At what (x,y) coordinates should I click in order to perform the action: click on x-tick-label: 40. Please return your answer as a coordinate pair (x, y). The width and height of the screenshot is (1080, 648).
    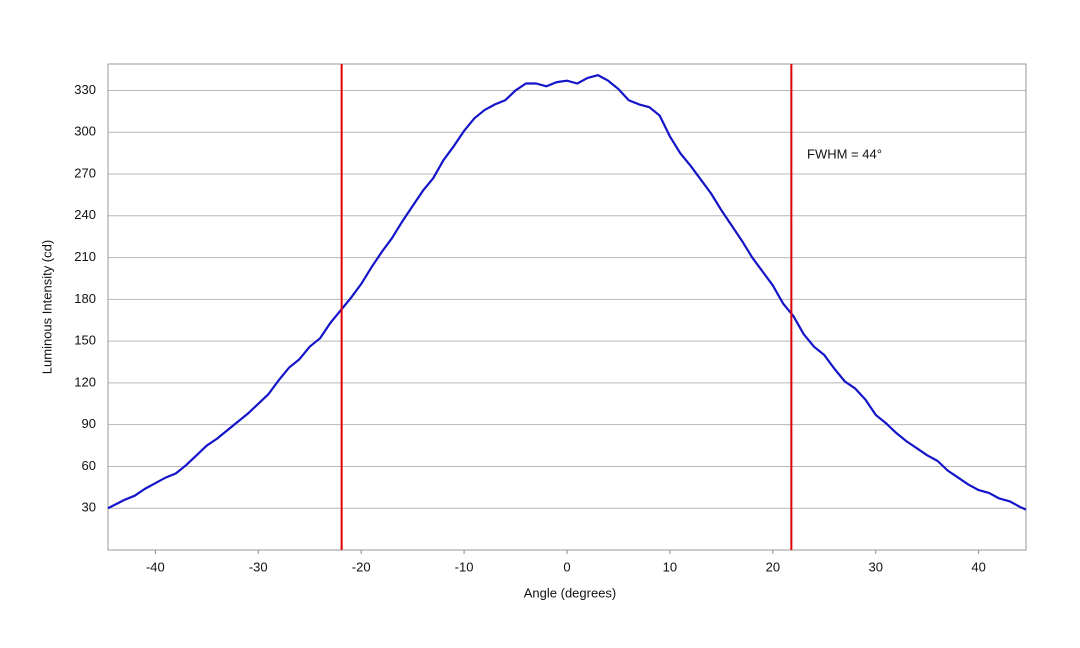
    Looking at the image, I should click on (978, 566).